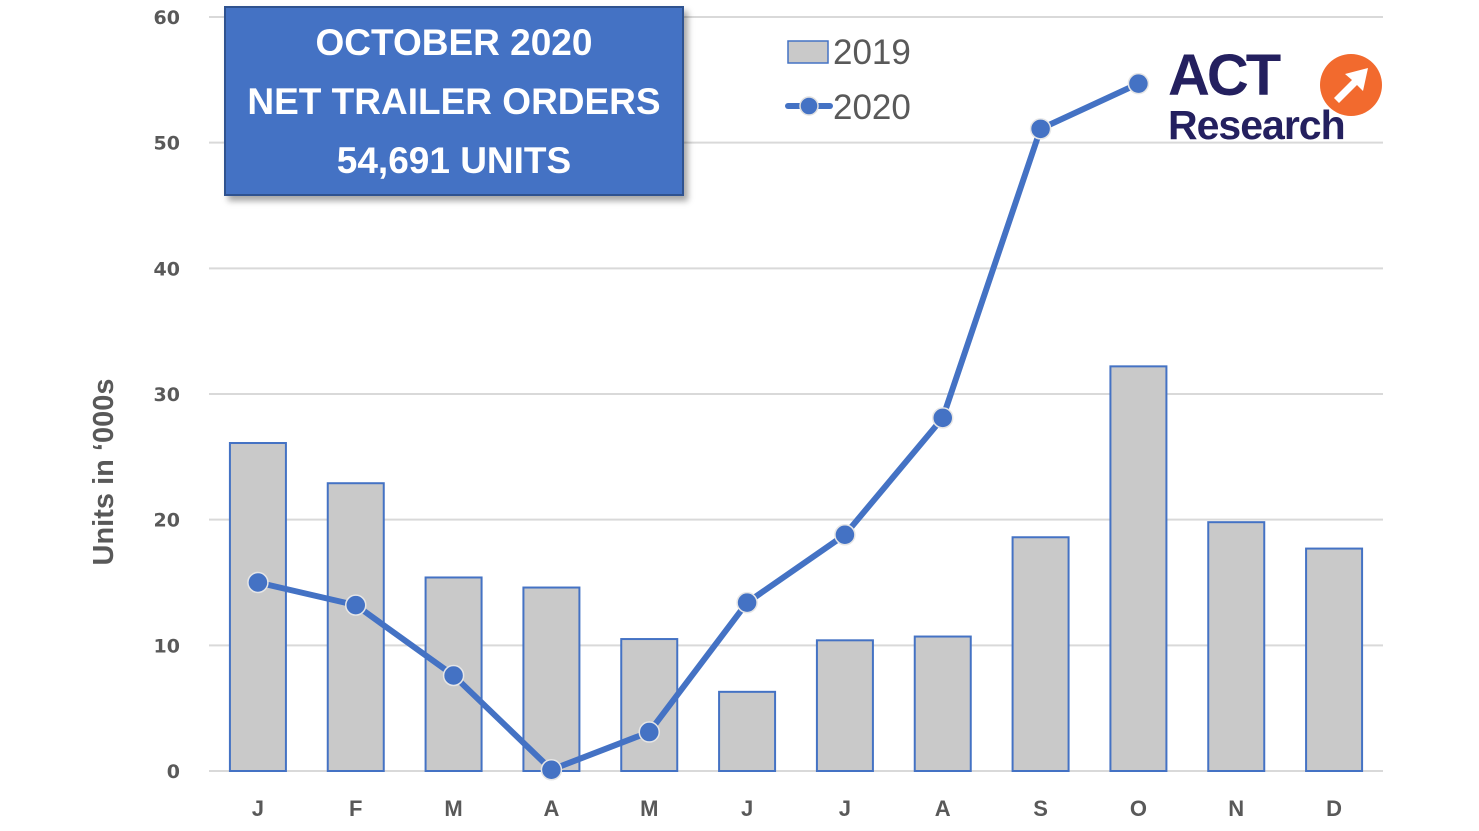  Describe the element at coordinates (1351, 85) in the screenshot. I see `arrow-up-right-circle-icon` at that location.